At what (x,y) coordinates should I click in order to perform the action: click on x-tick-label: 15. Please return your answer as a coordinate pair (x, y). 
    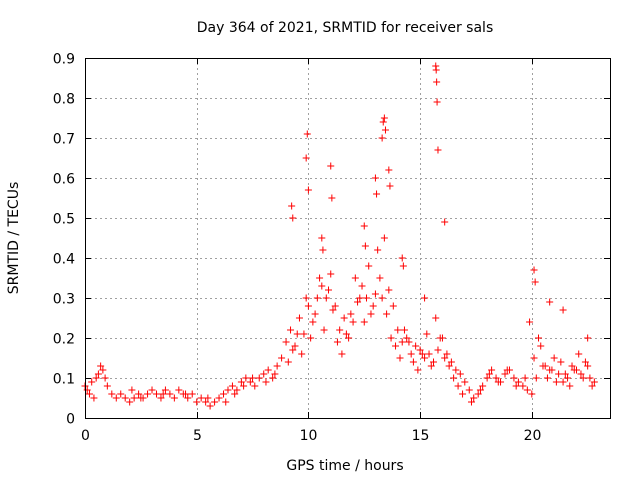
    Looking at the image, I should click on (421, 436).